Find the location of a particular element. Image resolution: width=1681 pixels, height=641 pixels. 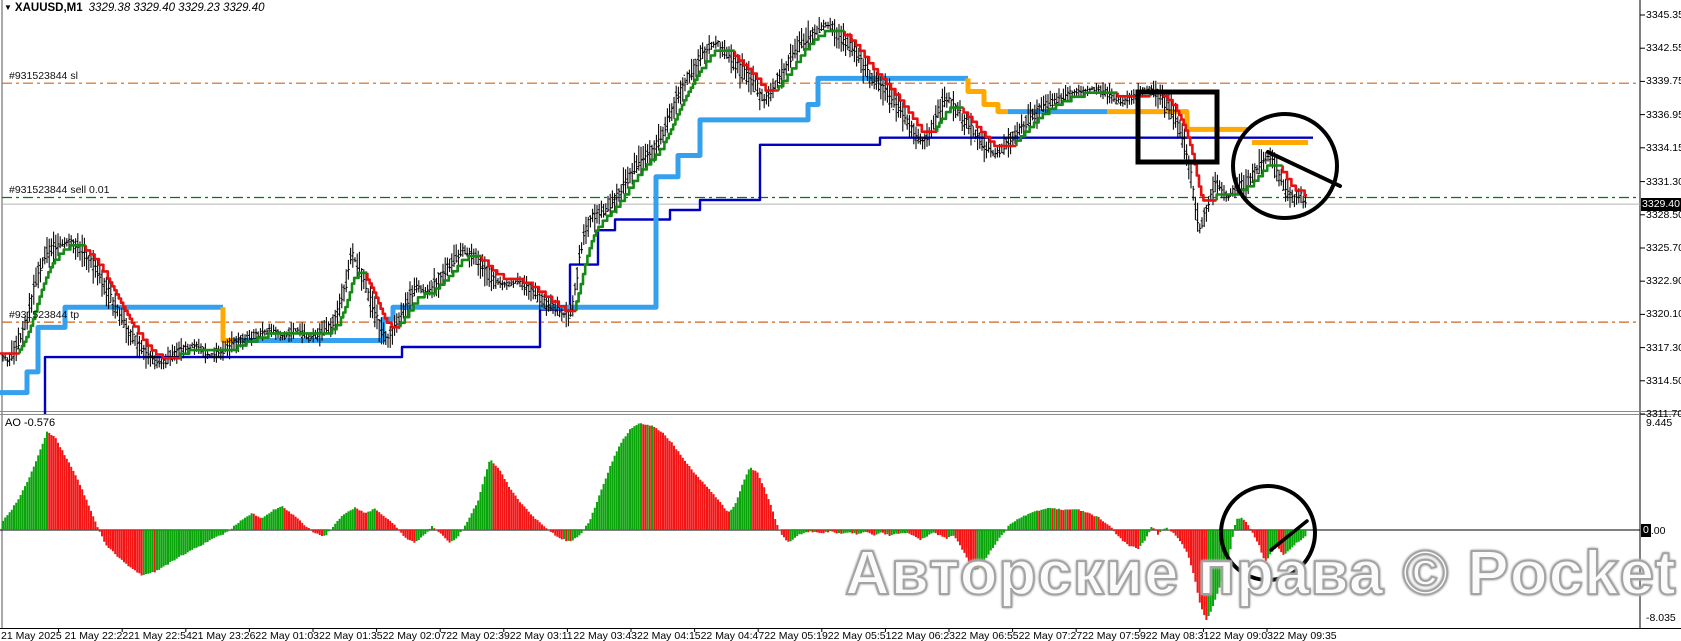

time-axis-label: 22 May 07:59 is located at coordinates (1114, 635).